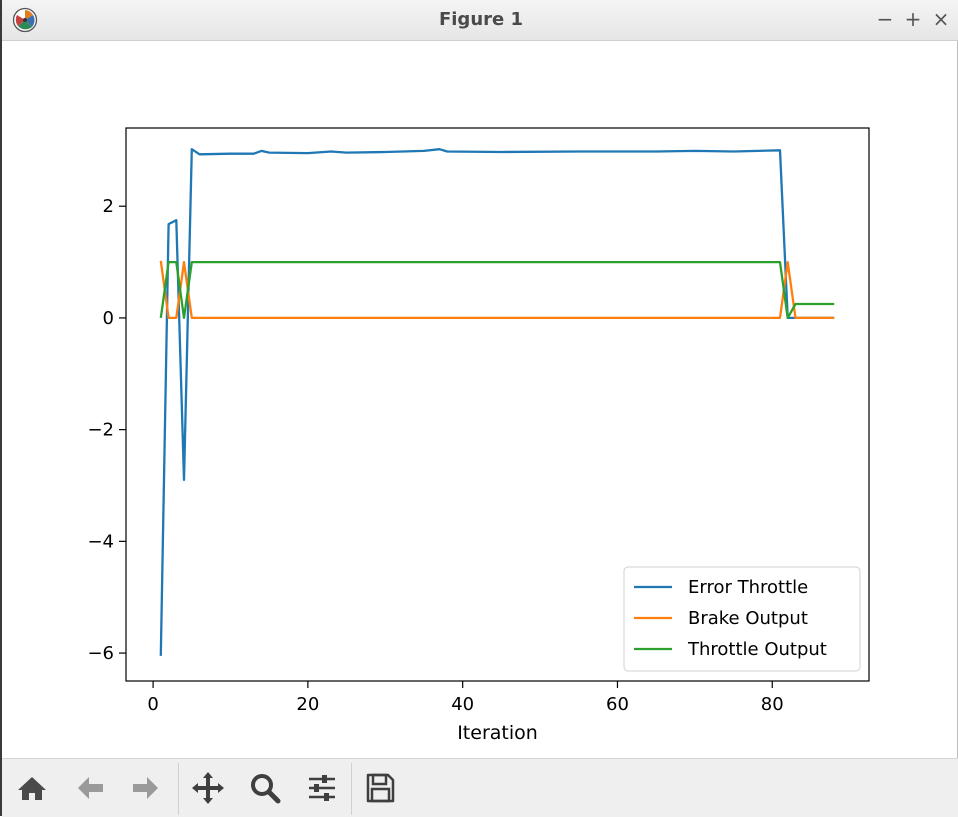 The image size is (958, 817). What do you see at coordinates (146, 788) in the screenshot?
I see `forward-arrow-icon` at bounding box center [146, 788].